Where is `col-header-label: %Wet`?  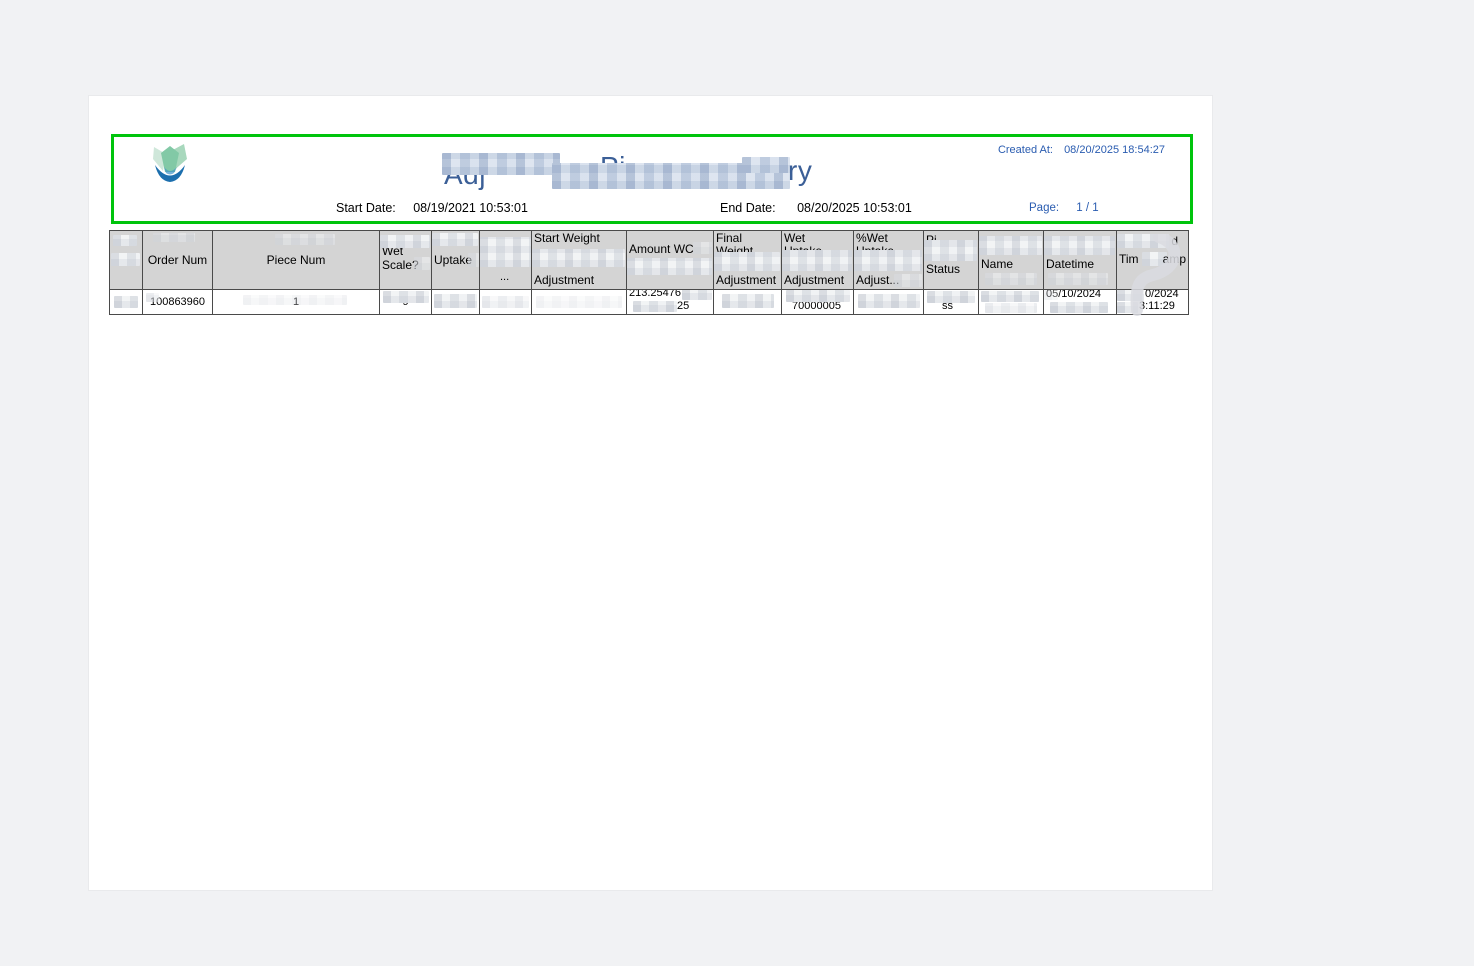 col-header-label: %Wet is located at coordinates (872, 238).